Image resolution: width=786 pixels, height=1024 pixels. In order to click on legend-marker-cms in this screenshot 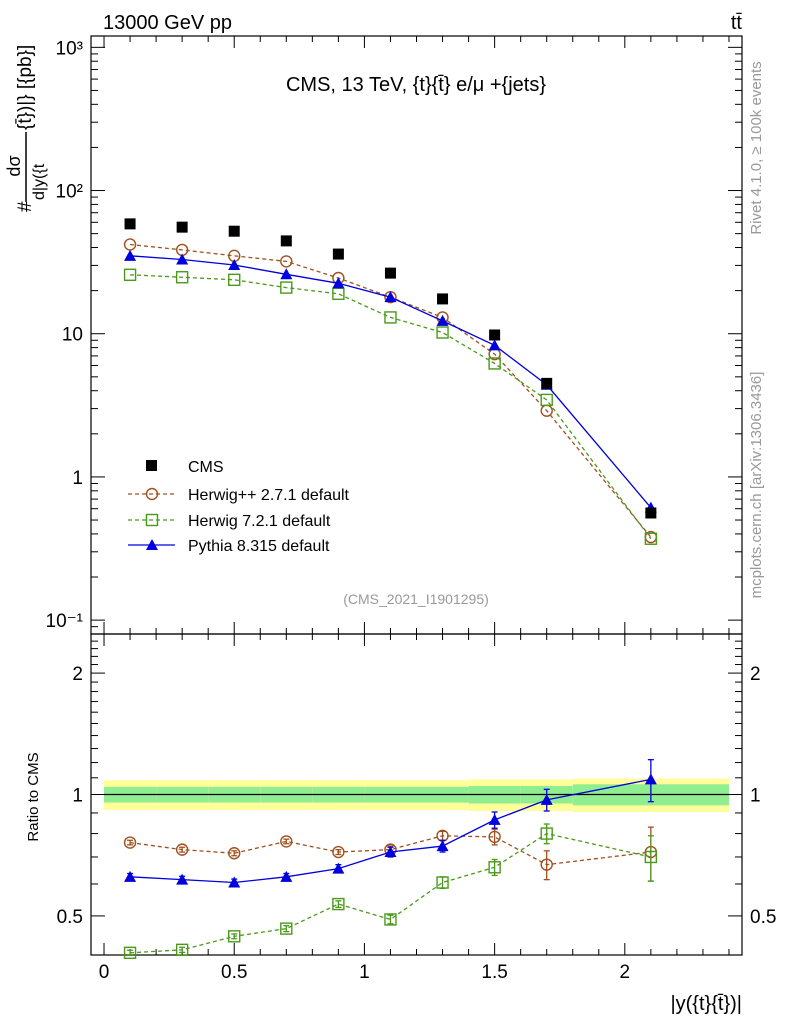, I will do `click(151, 465)`.